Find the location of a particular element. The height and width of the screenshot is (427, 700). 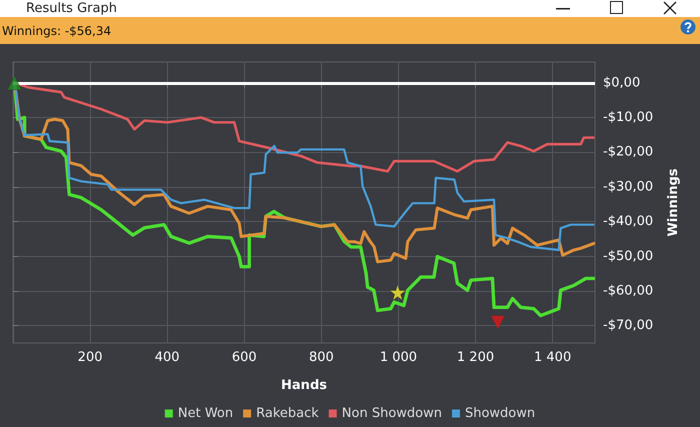

x-tick-label: 1 400 is located at coordinates (553, 357).